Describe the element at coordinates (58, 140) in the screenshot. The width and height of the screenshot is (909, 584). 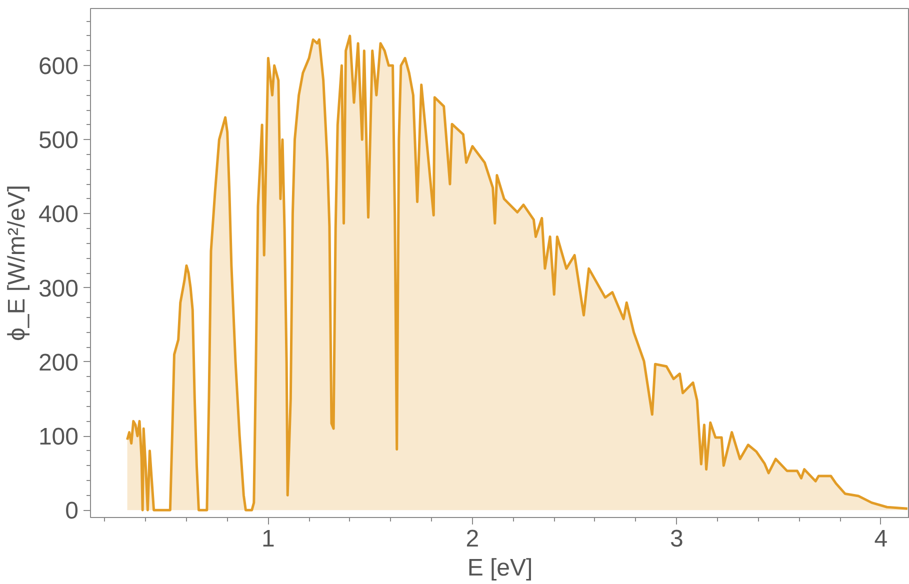
I see `y-tick-label: 500` at that location.